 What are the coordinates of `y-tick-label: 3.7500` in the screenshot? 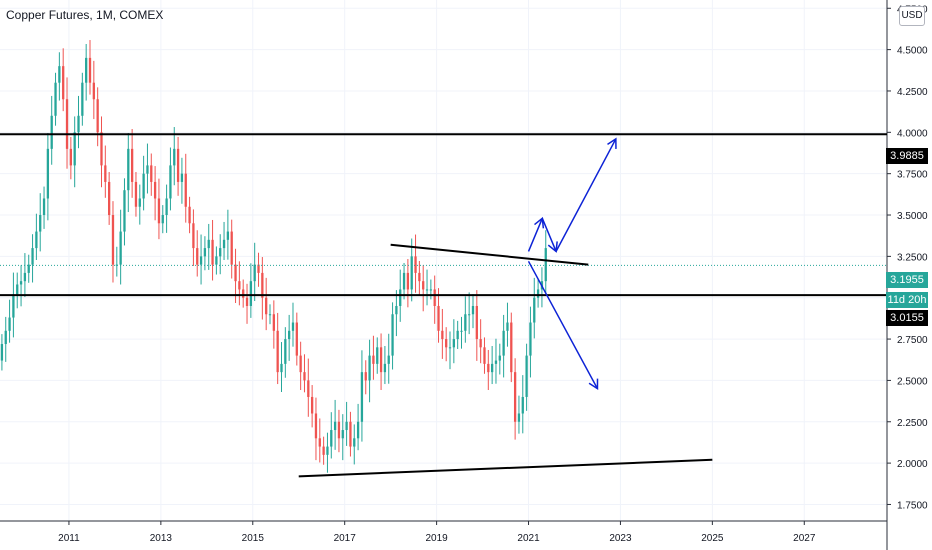 It's located at (912, 175).